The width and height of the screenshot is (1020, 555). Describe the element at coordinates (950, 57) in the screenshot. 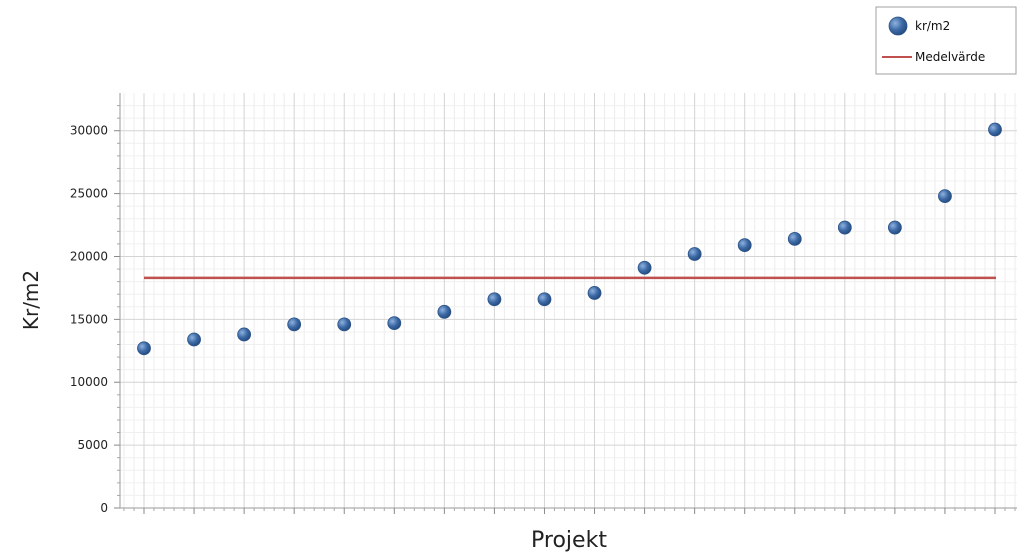

I see `legend-label-medelvarde: Medelvärde` at that location.